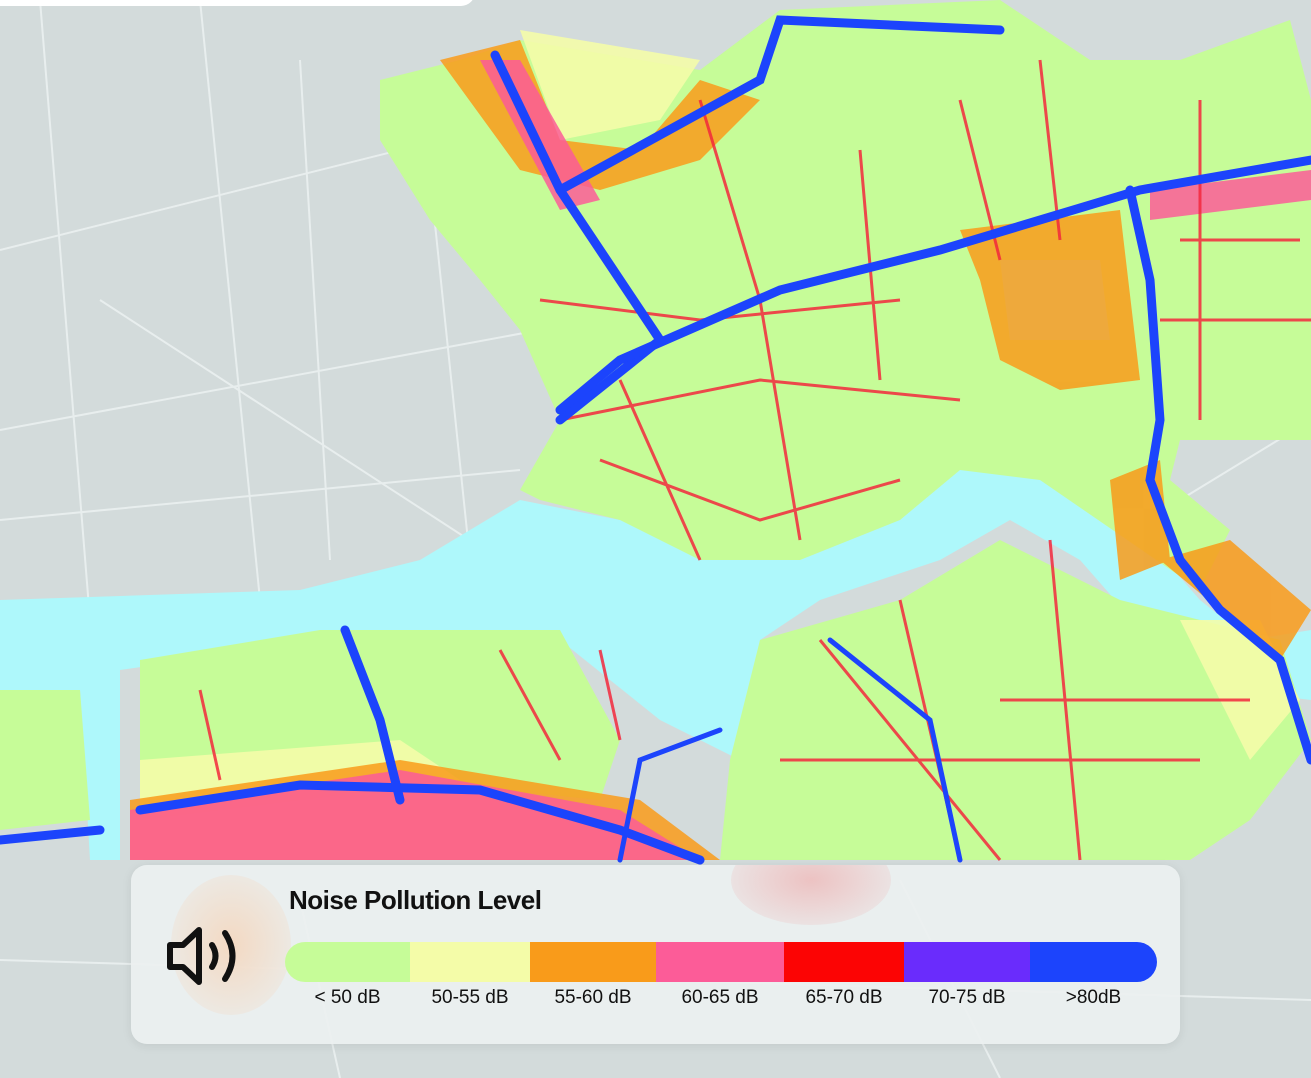  Describe the element at coordinates (347, 997) in the screenshot. I see `scale-label: < 50 dB` at that location.